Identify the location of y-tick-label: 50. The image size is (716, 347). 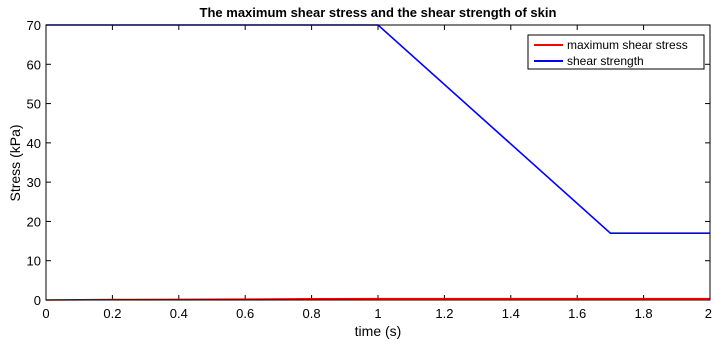
(34, 104).